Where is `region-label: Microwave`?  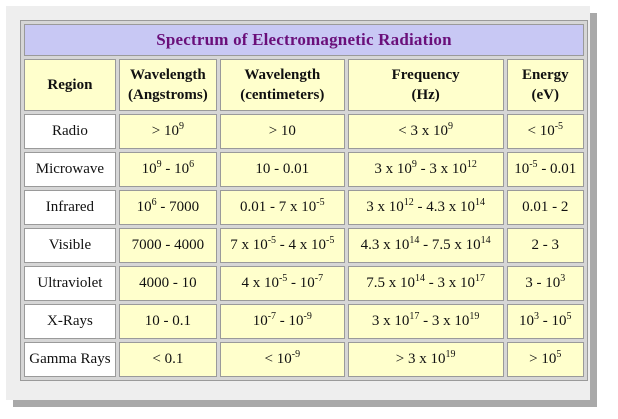 region-label: Microwave is located at coordinates (70, 169).